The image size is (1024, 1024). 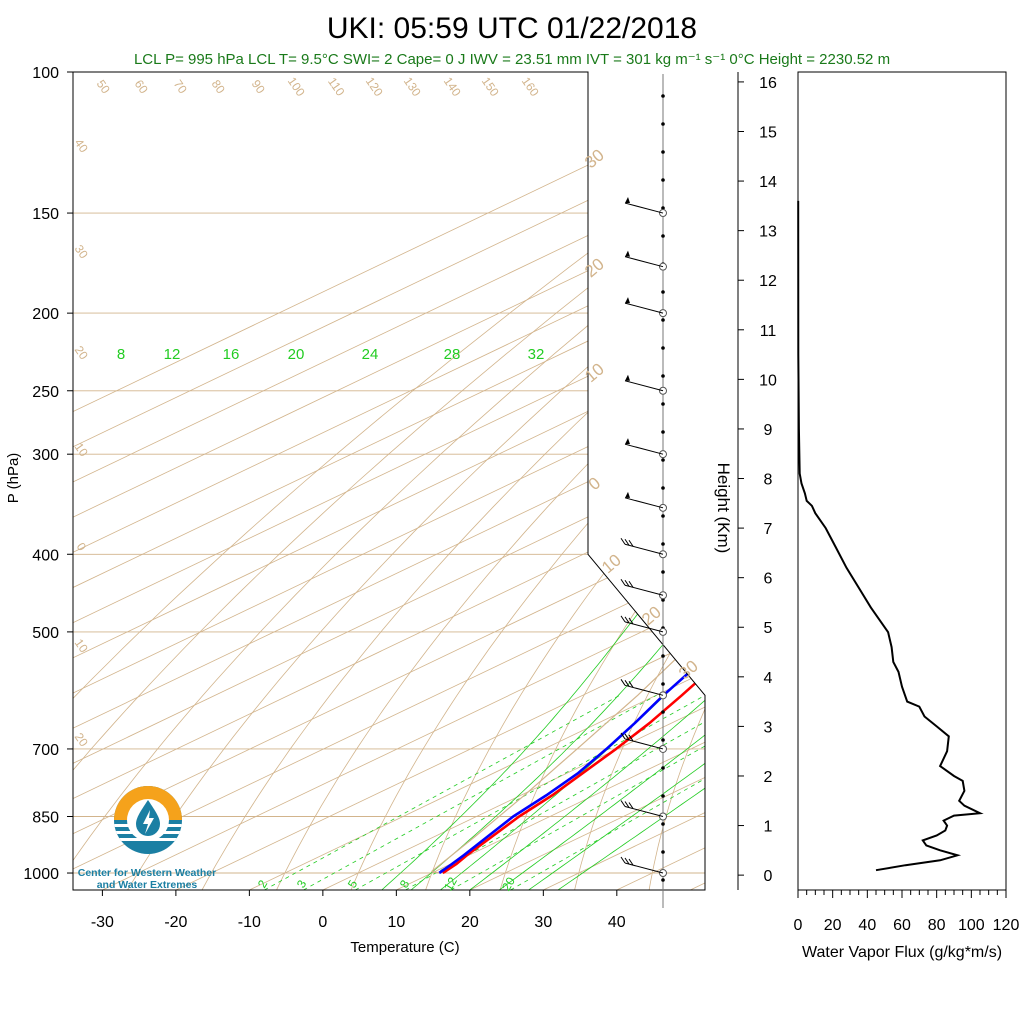 What do you see at coordinates (768, 331) in the screenshot?
I see `height-tick-label: 11` at bounding box center [768, 331].